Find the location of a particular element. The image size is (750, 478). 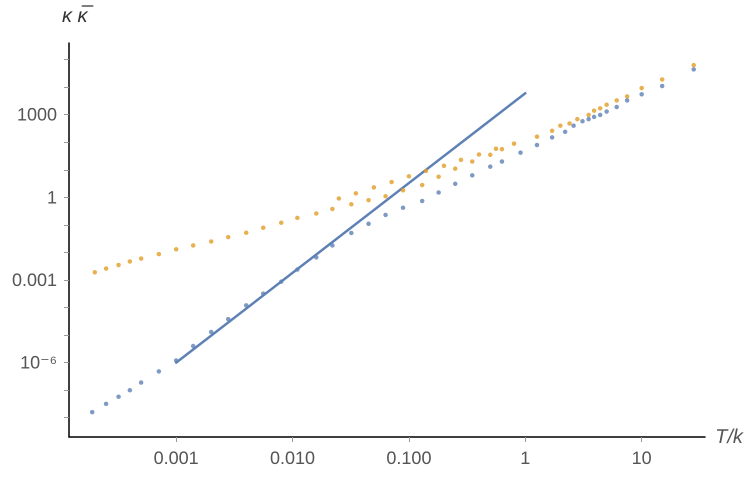

y-tick-label: 0.001 is located at coordinates (34, 280).